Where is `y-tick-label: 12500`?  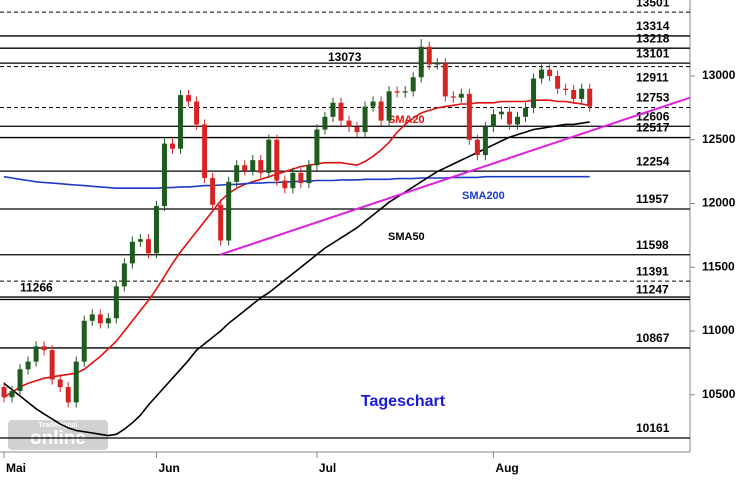 y-tick-label: 12500 is located at coordinates (719, 139).